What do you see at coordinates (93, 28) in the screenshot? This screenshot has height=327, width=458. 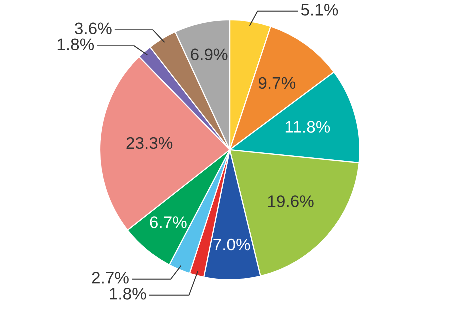 I see `data-label: 3.6%` at bounding box center [93, 28].